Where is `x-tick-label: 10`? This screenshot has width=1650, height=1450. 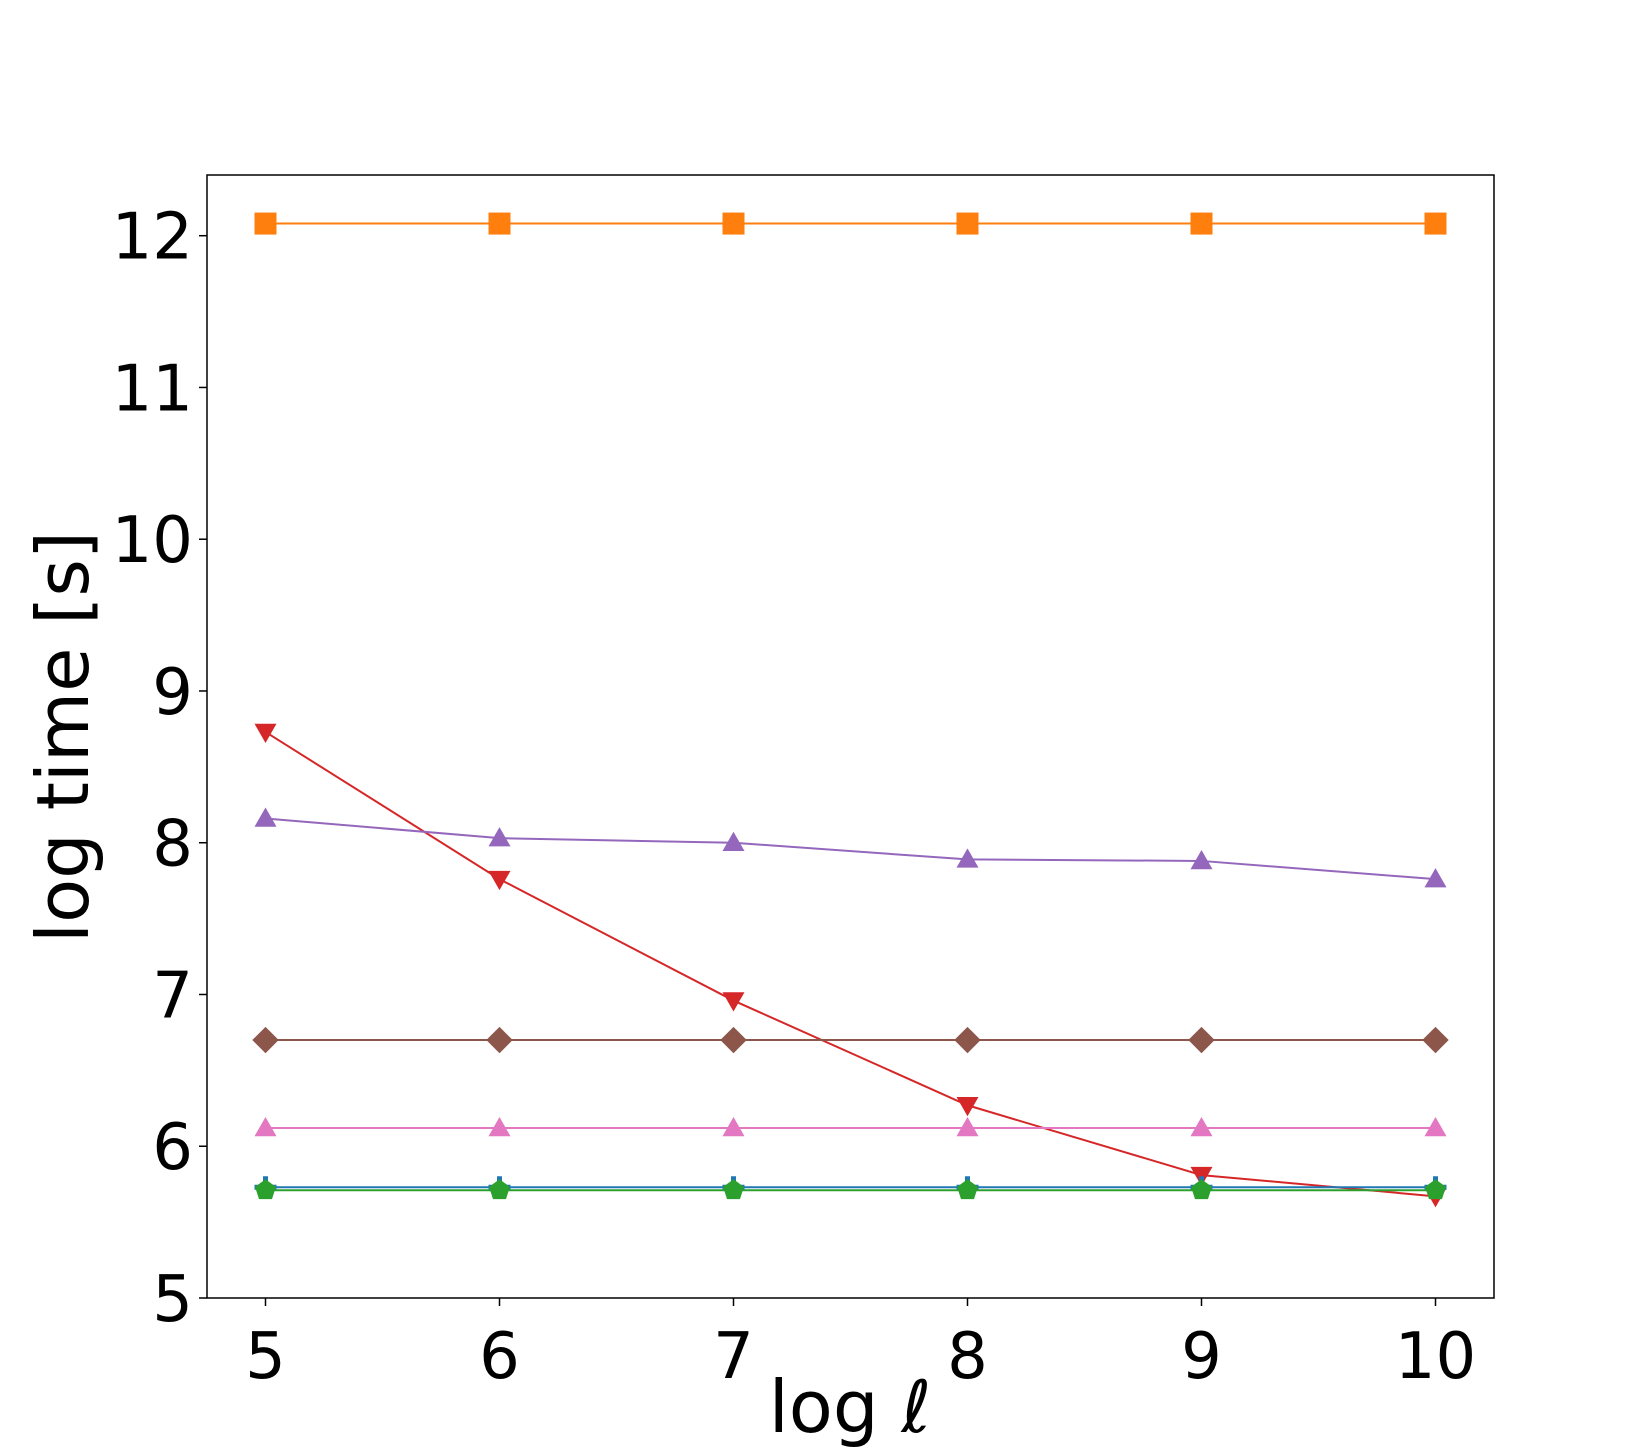 x-tick-label: 10 is located at coordinates (1435, 1357).